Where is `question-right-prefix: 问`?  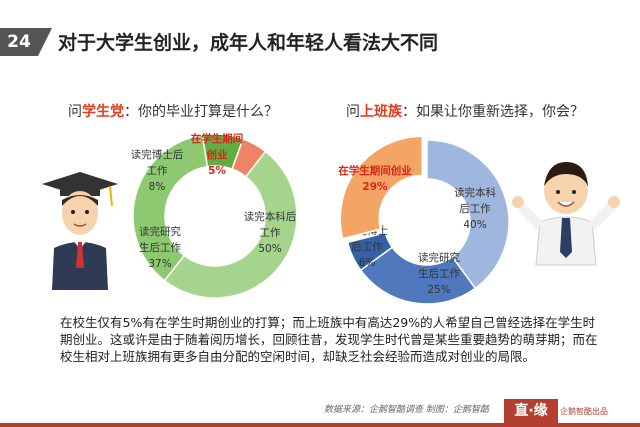
question-right-prefix: 问 is located at coordinates (353, 112).